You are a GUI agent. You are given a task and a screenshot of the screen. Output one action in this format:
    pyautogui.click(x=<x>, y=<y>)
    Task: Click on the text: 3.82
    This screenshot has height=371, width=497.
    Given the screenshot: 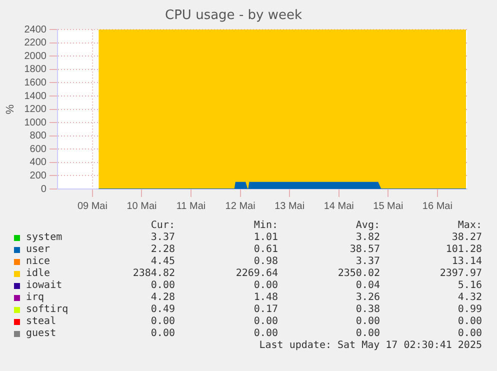 What is the action you would take?
    pyautogui.click(x=367, y=238)
    